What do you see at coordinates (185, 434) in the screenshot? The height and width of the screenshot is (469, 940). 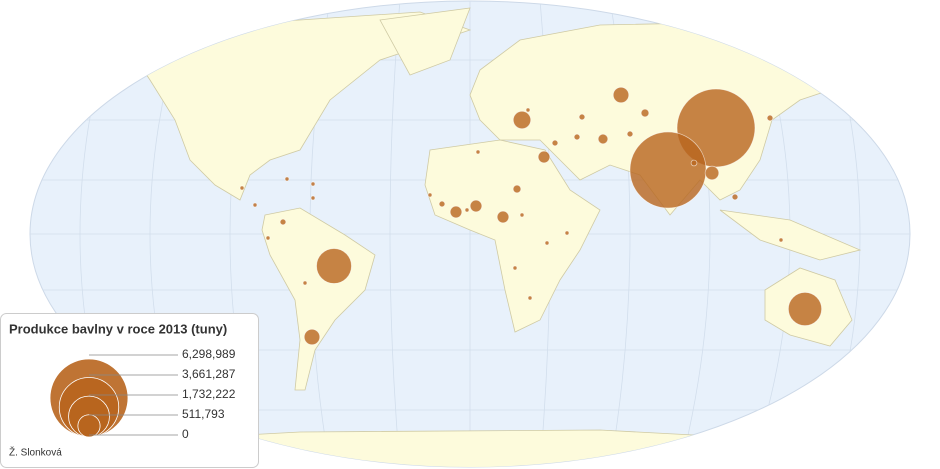 I see `legend-label: 0` at bounding box center [185, 434].